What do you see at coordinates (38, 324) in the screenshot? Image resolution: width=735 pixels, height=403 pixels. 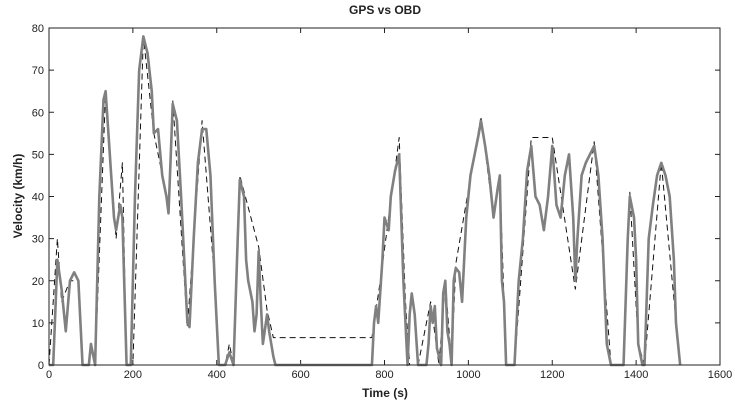 I see `y-tick-label: 10` at bounding box center [38, 324].